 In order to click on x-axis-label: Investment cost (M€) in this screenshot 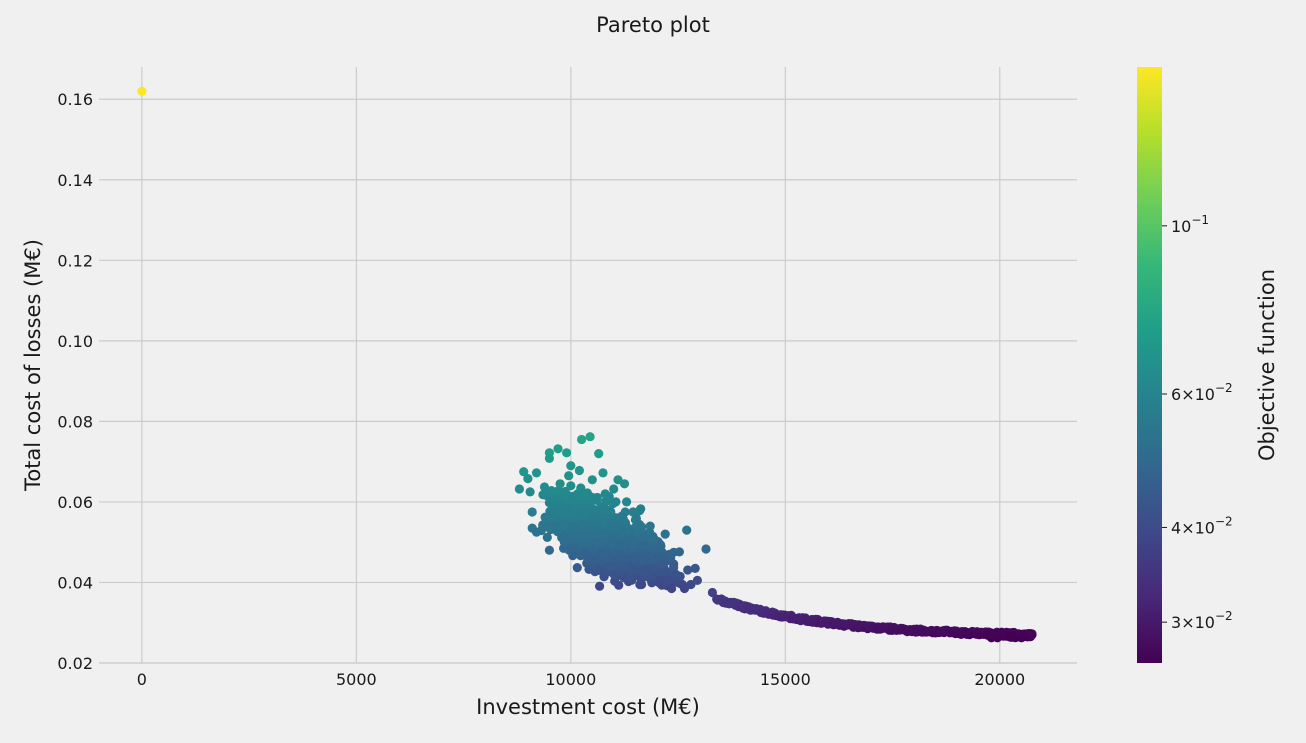, I will do `click(588, 707)`.